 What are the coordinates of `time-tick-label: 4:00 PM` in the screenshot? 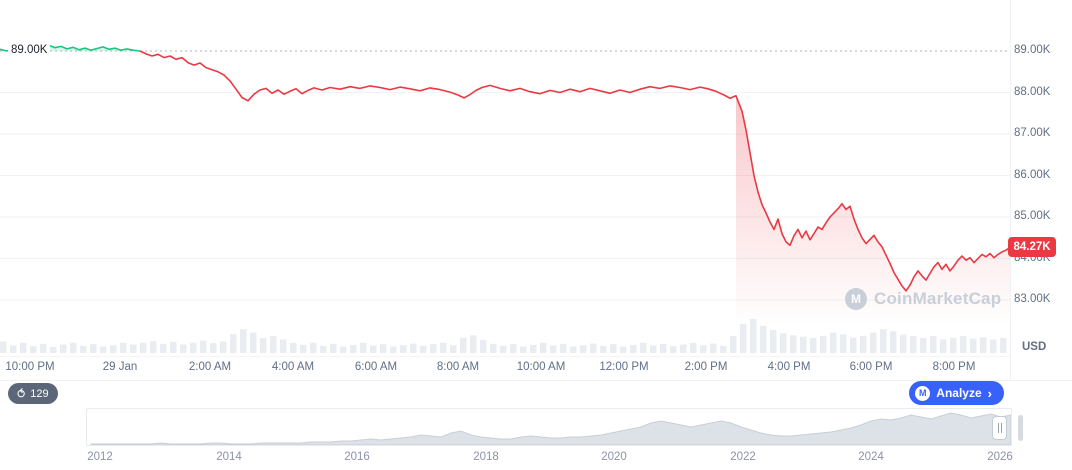 It's located at (789, 367).